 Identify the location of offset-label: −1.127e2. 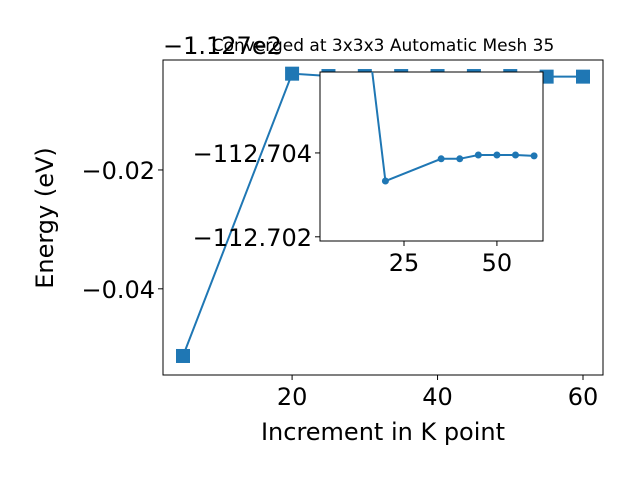
(222, 46).